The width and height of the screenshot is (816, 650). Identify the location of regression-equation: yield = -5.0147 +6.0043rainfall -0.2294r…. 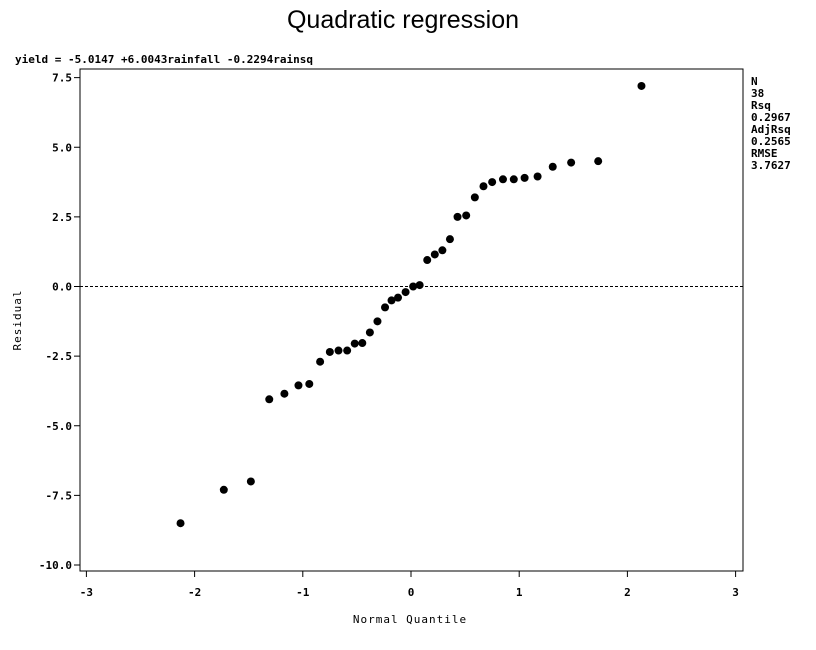
(164, 59).